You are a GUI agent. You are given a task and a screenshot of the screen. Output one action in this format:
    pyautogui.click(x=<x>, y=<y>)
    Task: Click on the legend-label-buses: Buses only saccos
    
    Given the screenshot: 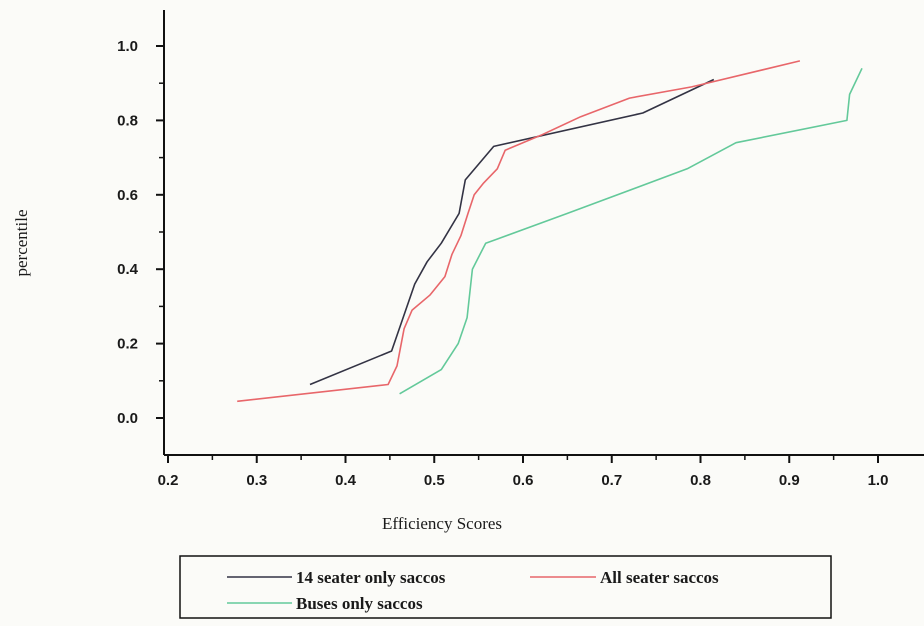 What is the action you would take?
    pyautogui.click(x=359, y=603)
    